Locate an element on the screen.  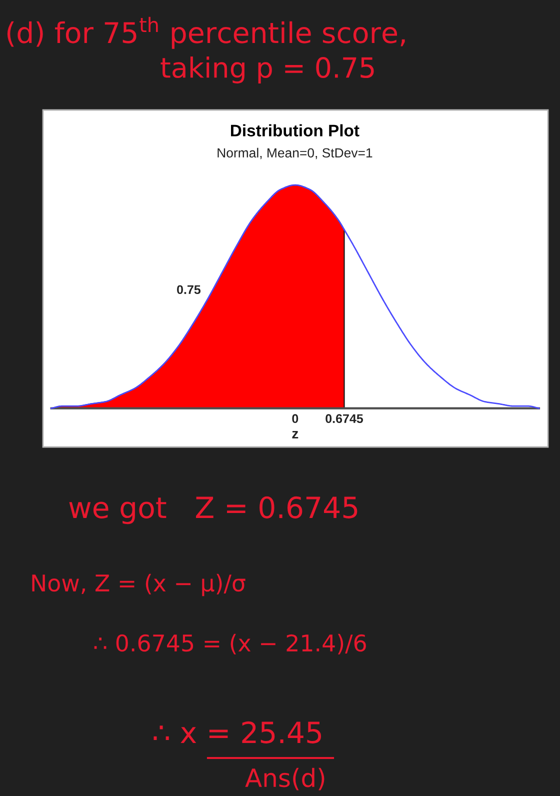
x-axis-title: z is located at coordinates (295, 434).